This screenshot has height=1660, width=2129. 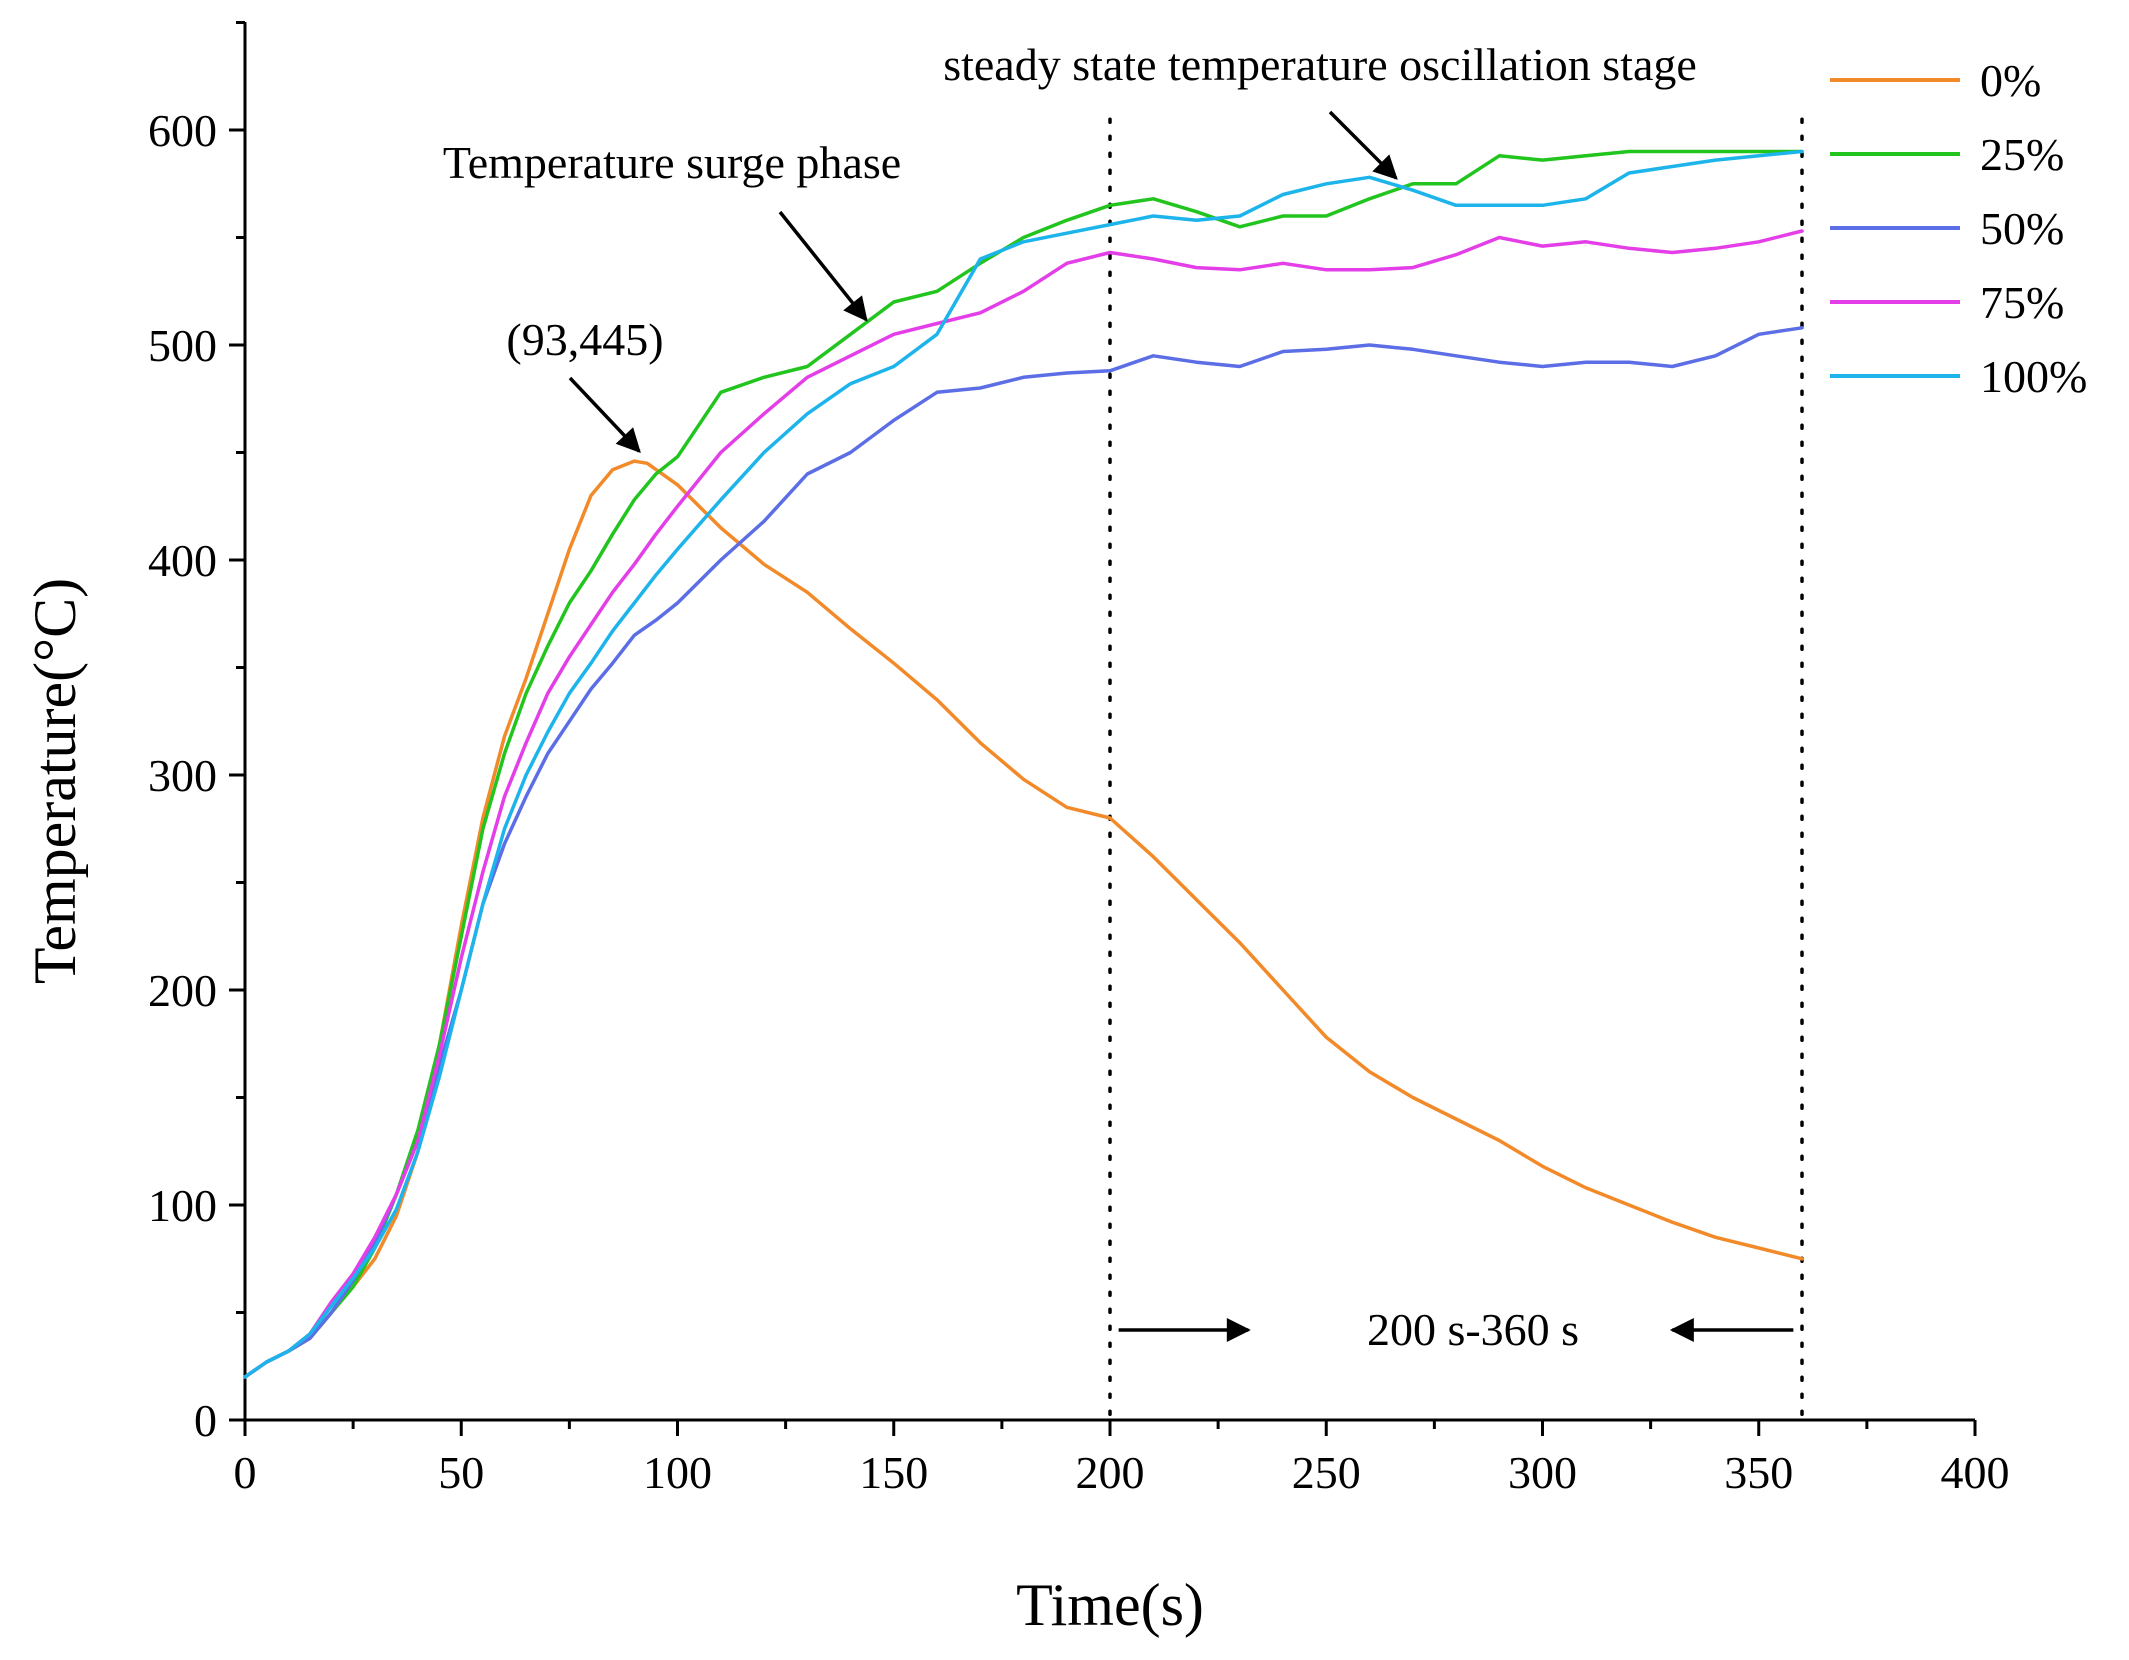 I want to click on x-tick-label-200: 200, so click(x=1110, y=1472).